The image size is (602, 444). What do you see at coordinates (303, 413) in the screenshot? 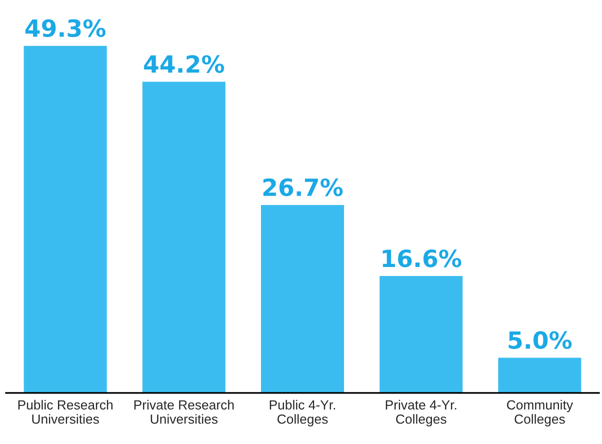
I see `x-tick-label: Public 4-Yr. Colleges` at bounding box center [303, 413].